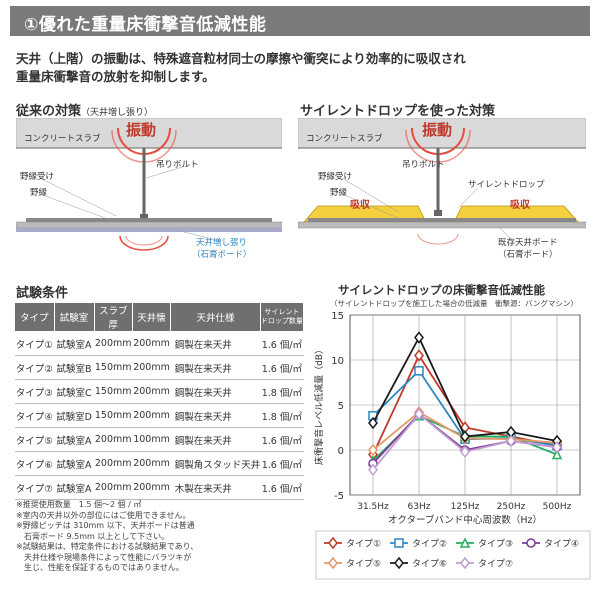  I want to click on table-cell: 100mm, so click(151, 439).